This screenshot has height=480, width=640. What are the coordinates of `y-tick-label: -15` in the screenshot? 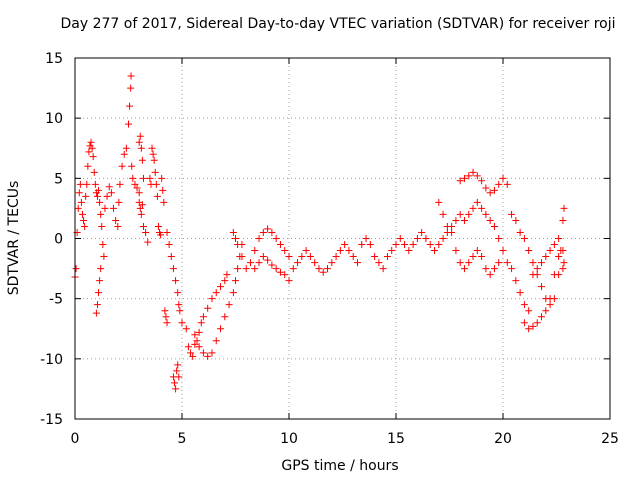 It's located at (51, 420).